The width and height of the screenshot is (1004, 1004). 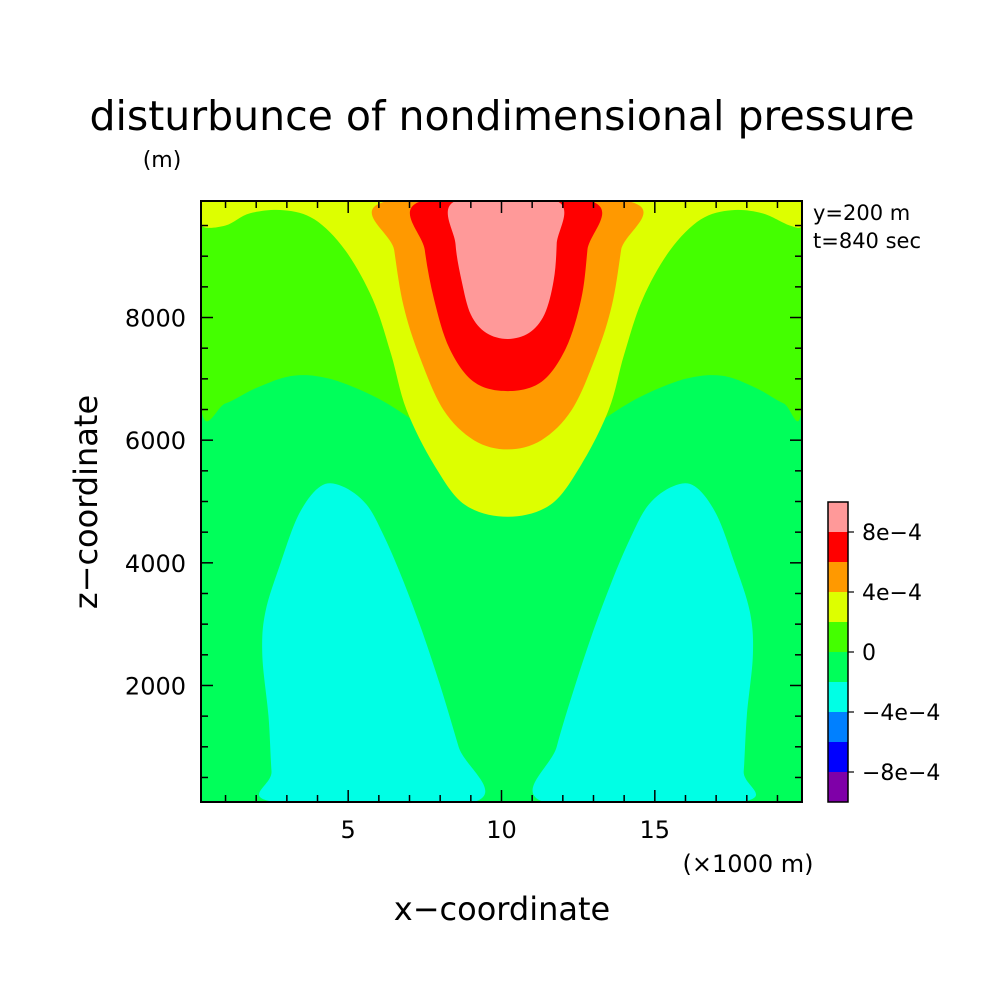 What do you see at coordinates (655, 830) in the screenshot?
I see `x-tick-label: 15` at bounding box center [655, 830].